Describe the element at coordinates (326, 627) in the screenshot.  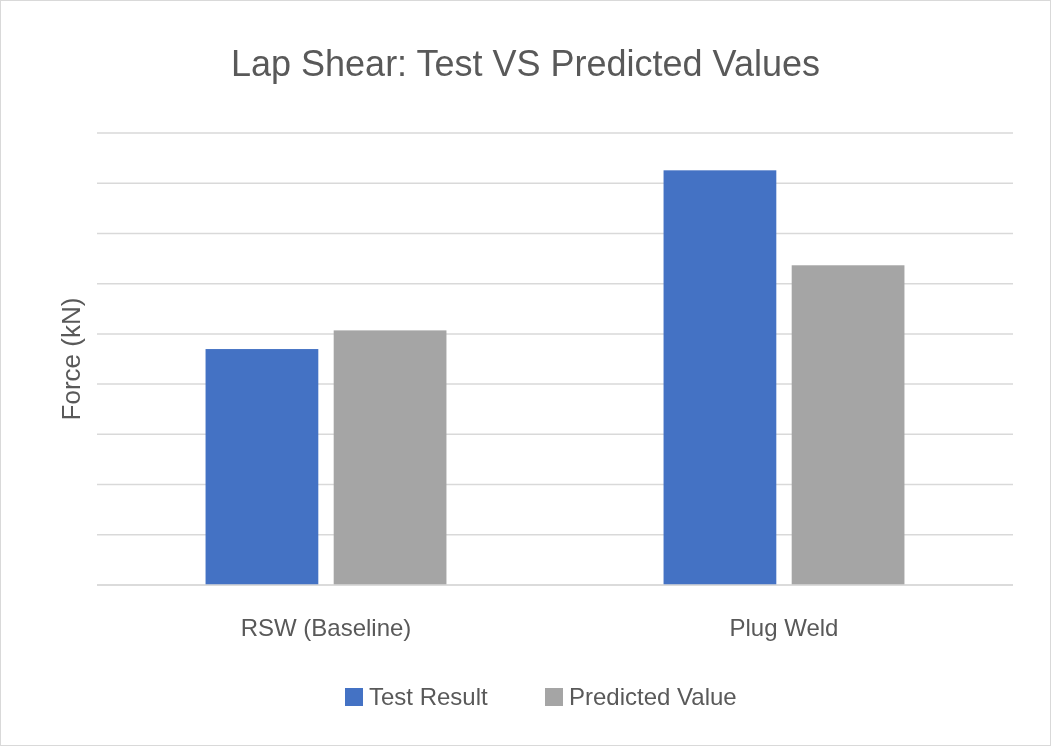
I see `x-tick-label: RSW (Baseline)` at that location.